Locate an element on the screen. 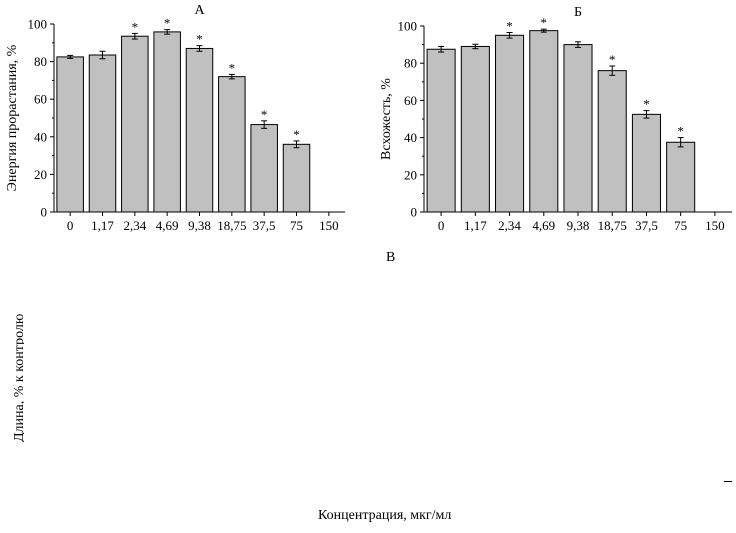  panel-a-y-tick-label: 100 is located at coordinates (38, 24).